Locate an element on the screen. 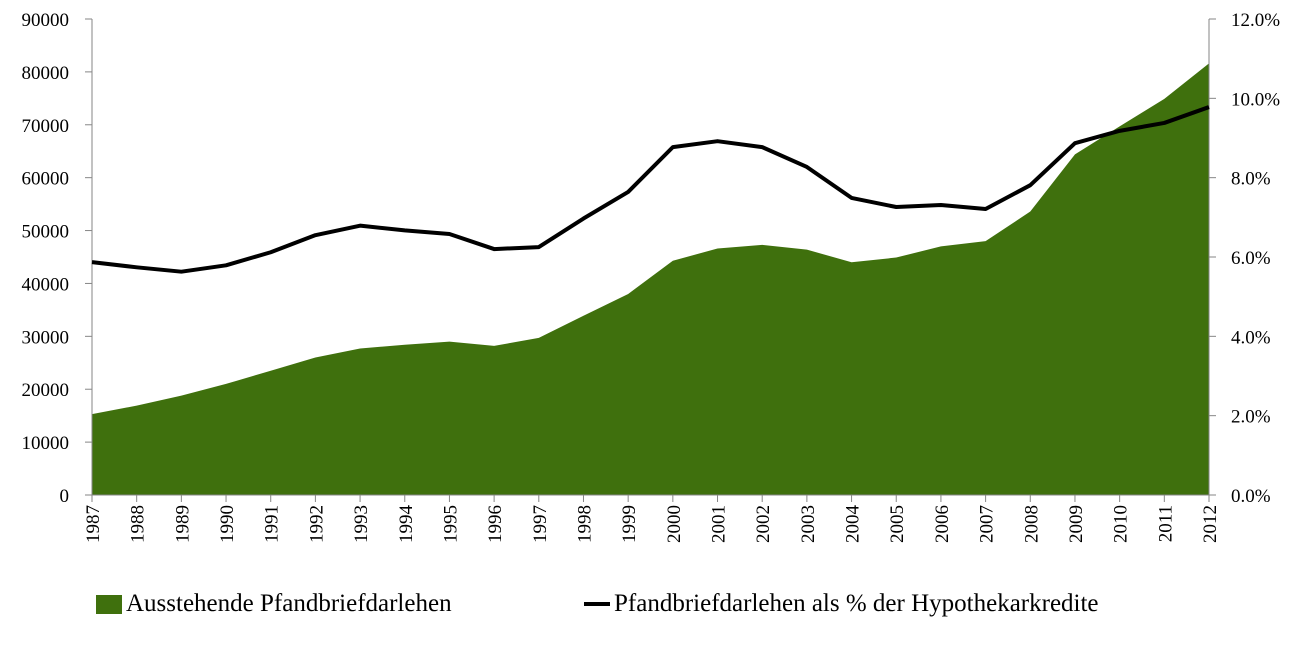  legend-swatch-line is located at coordinates (597, 604).